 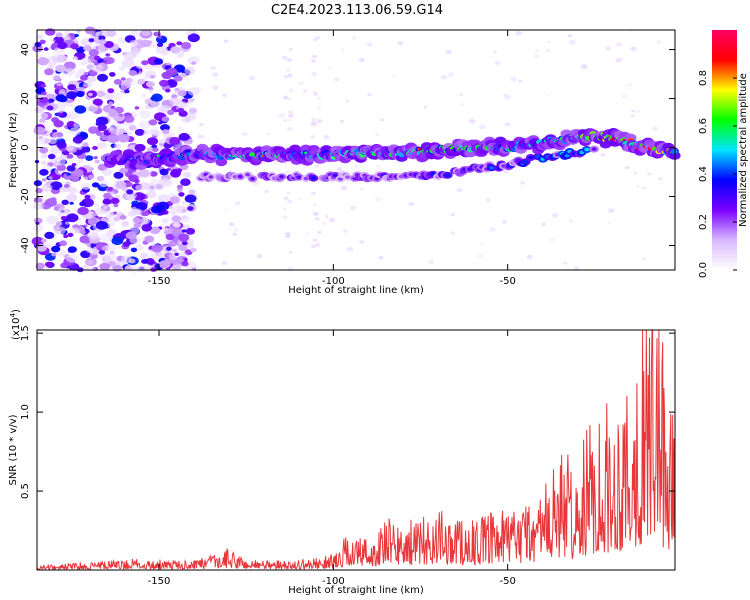 What do you see at coordinates (724, 150) in the screenshot?
I see `colorbar-gradient` at bounding box center [724, 150].